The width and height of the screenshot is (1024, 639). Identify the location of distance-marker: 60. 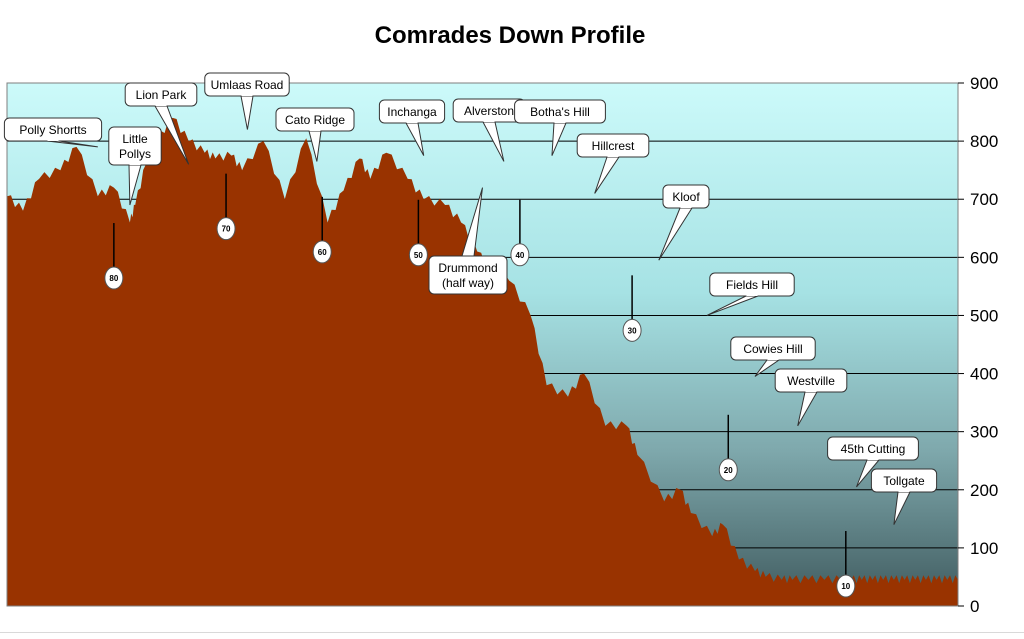
(322, 230).